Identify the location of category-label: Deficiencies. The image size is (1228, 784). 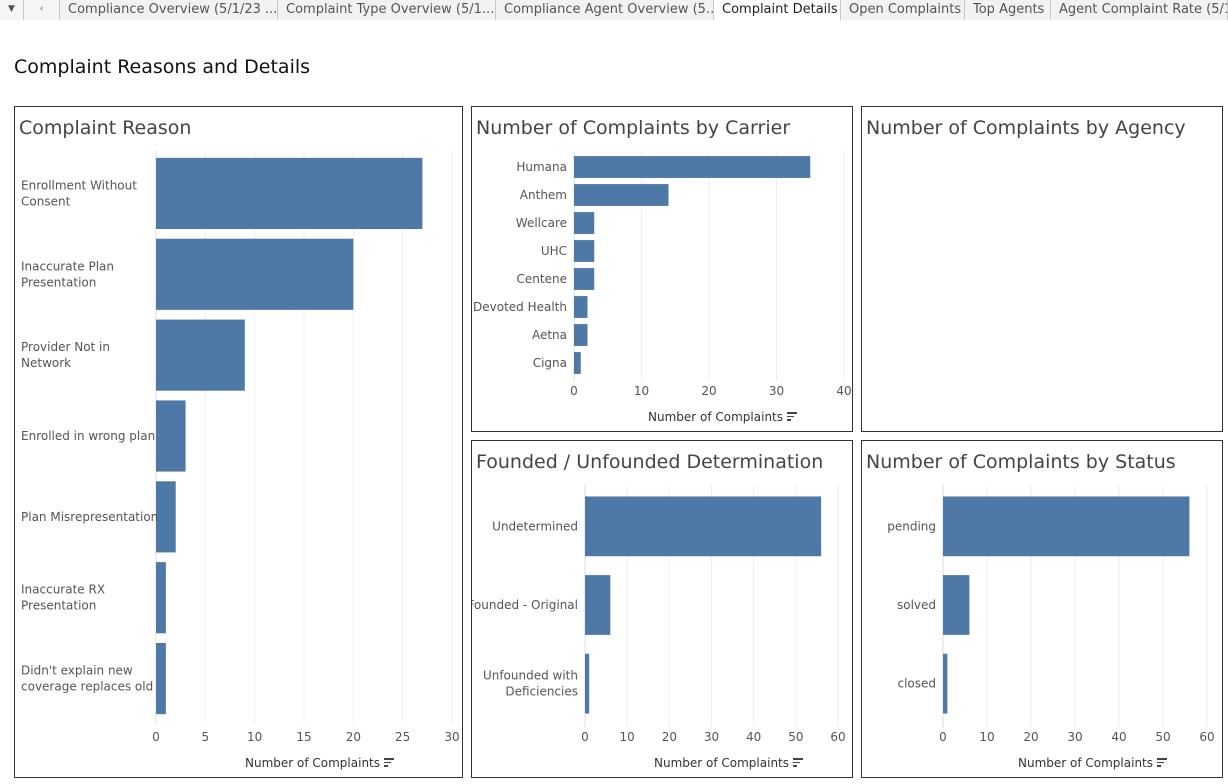
(541, 692).